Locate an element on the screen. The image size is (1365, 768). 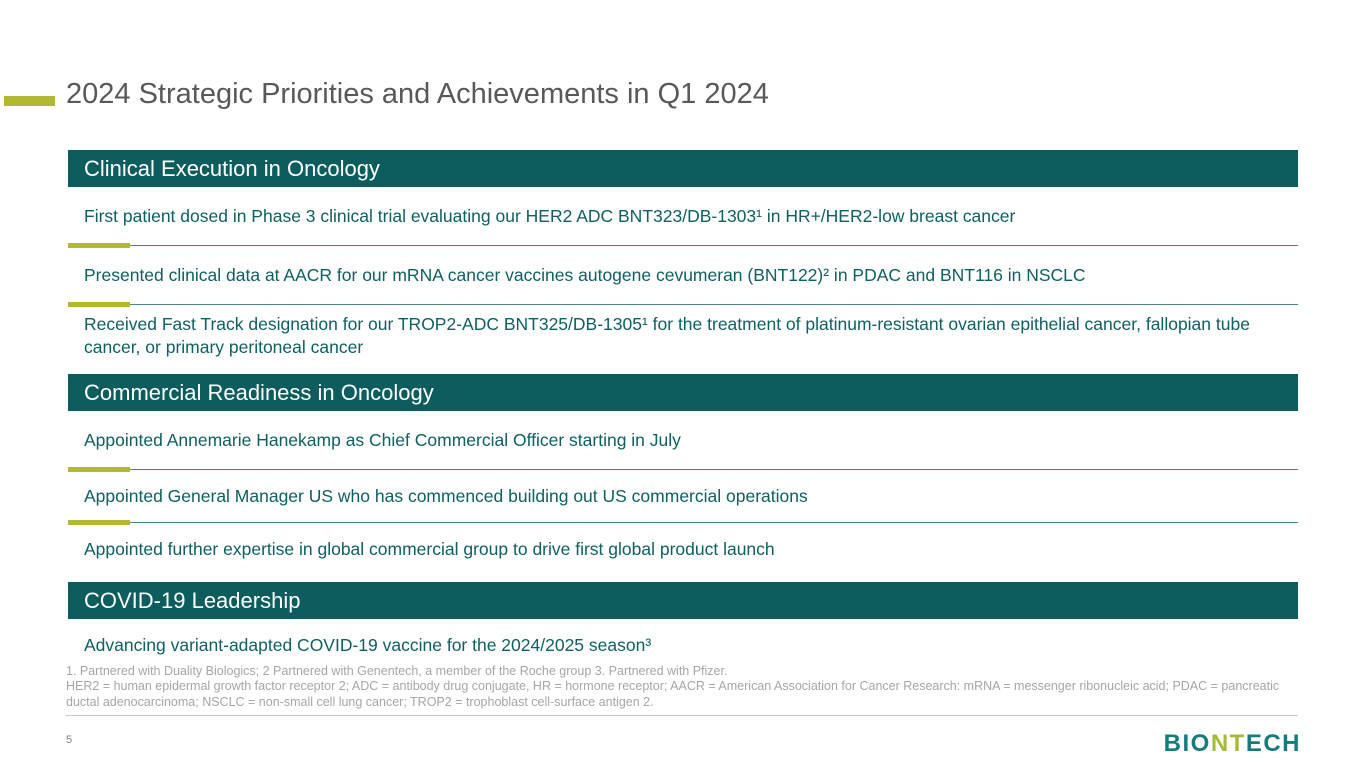
footer-divider is located at coordinates (682, 715).